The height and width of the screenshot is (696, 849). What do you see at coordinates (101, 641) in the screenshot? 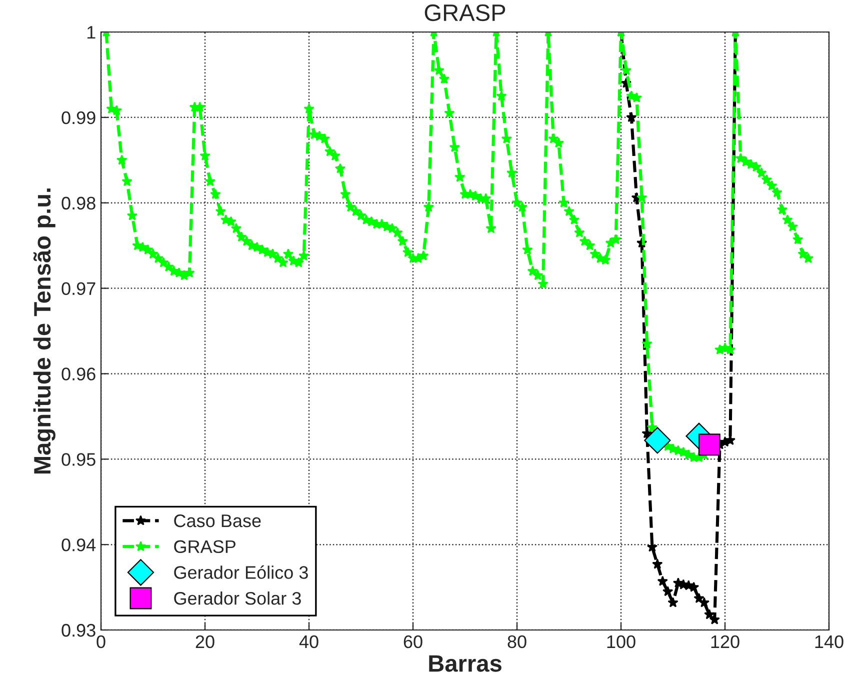
I see `x-tick-label: 0` at bounding box center [101, 641].